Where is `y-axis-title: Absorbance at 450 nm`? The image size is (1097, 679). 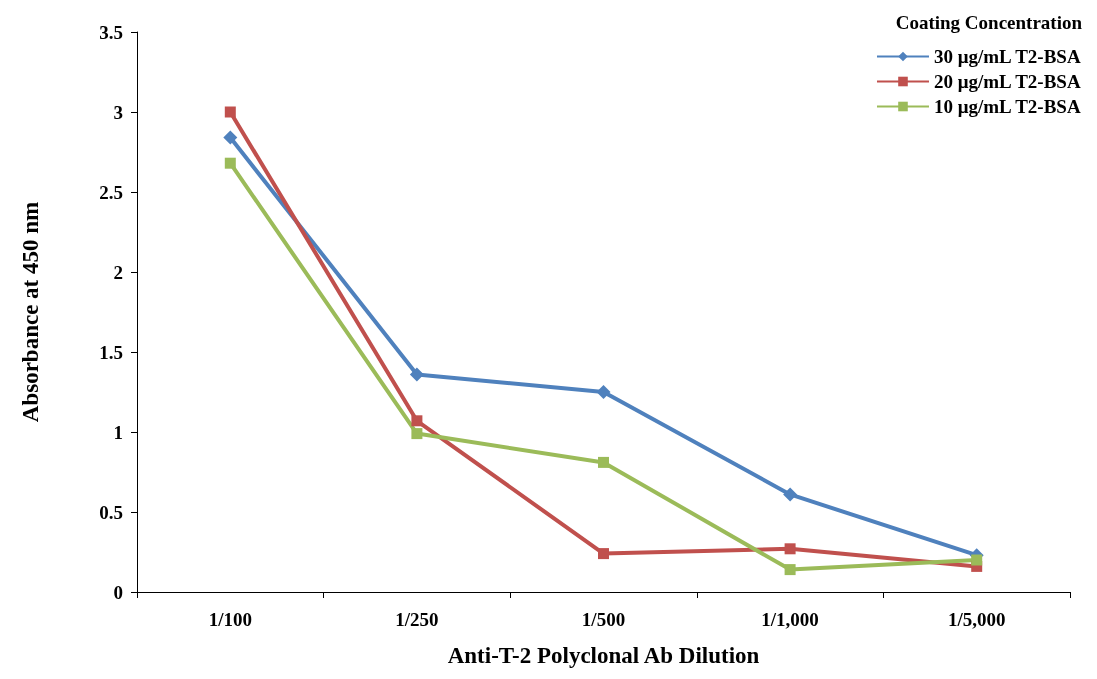
y-axis-title: Absorbance at 450 nm is located at coordinates (30, 312).